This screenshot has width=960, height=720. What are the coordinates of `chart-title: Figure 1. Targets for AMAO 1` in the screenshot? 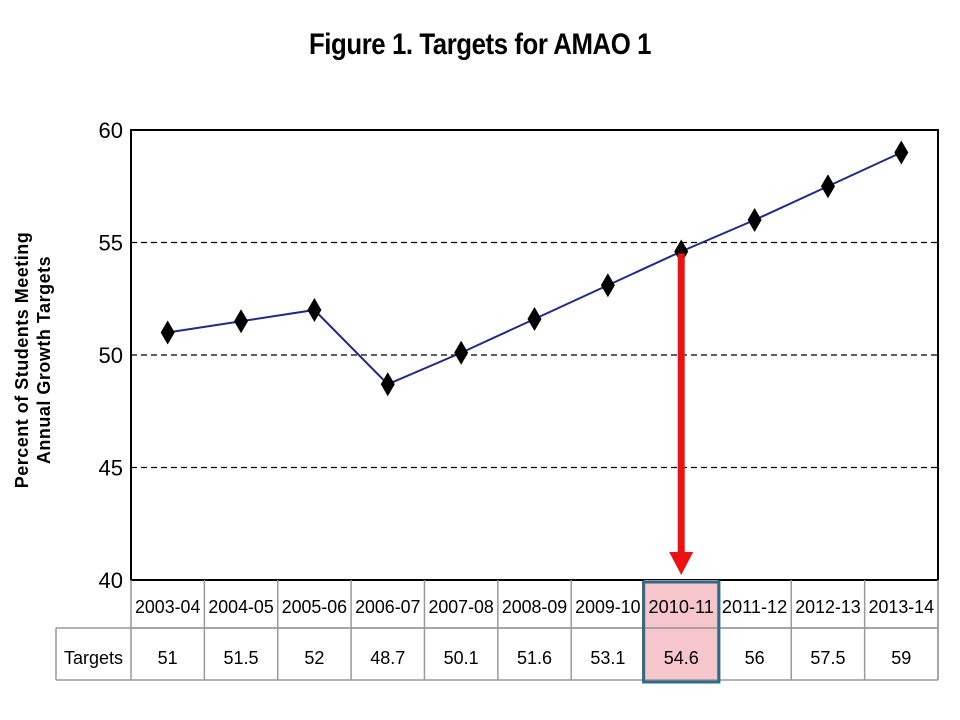 It's located at (480, 44).